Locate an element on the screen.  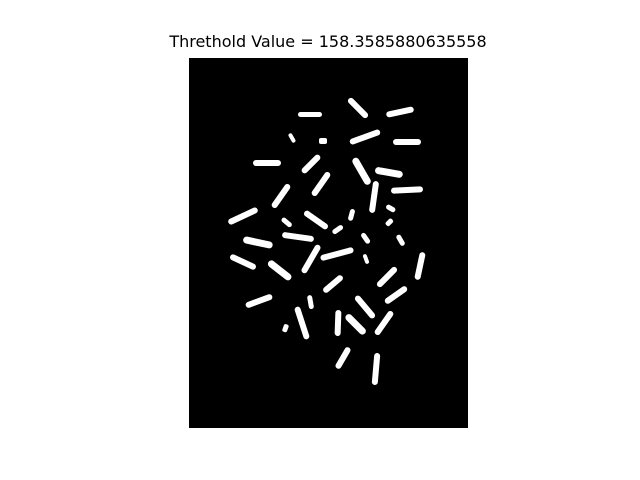
figure-title: Threthold Value = 158.3585880635558 is located at coordinates (328, 41).